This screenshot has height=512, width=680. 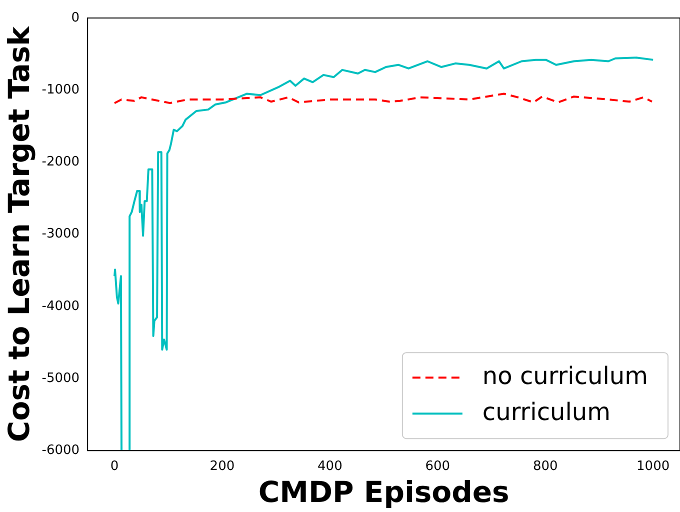 I want to click on line-series, so click(x=383, y=98).